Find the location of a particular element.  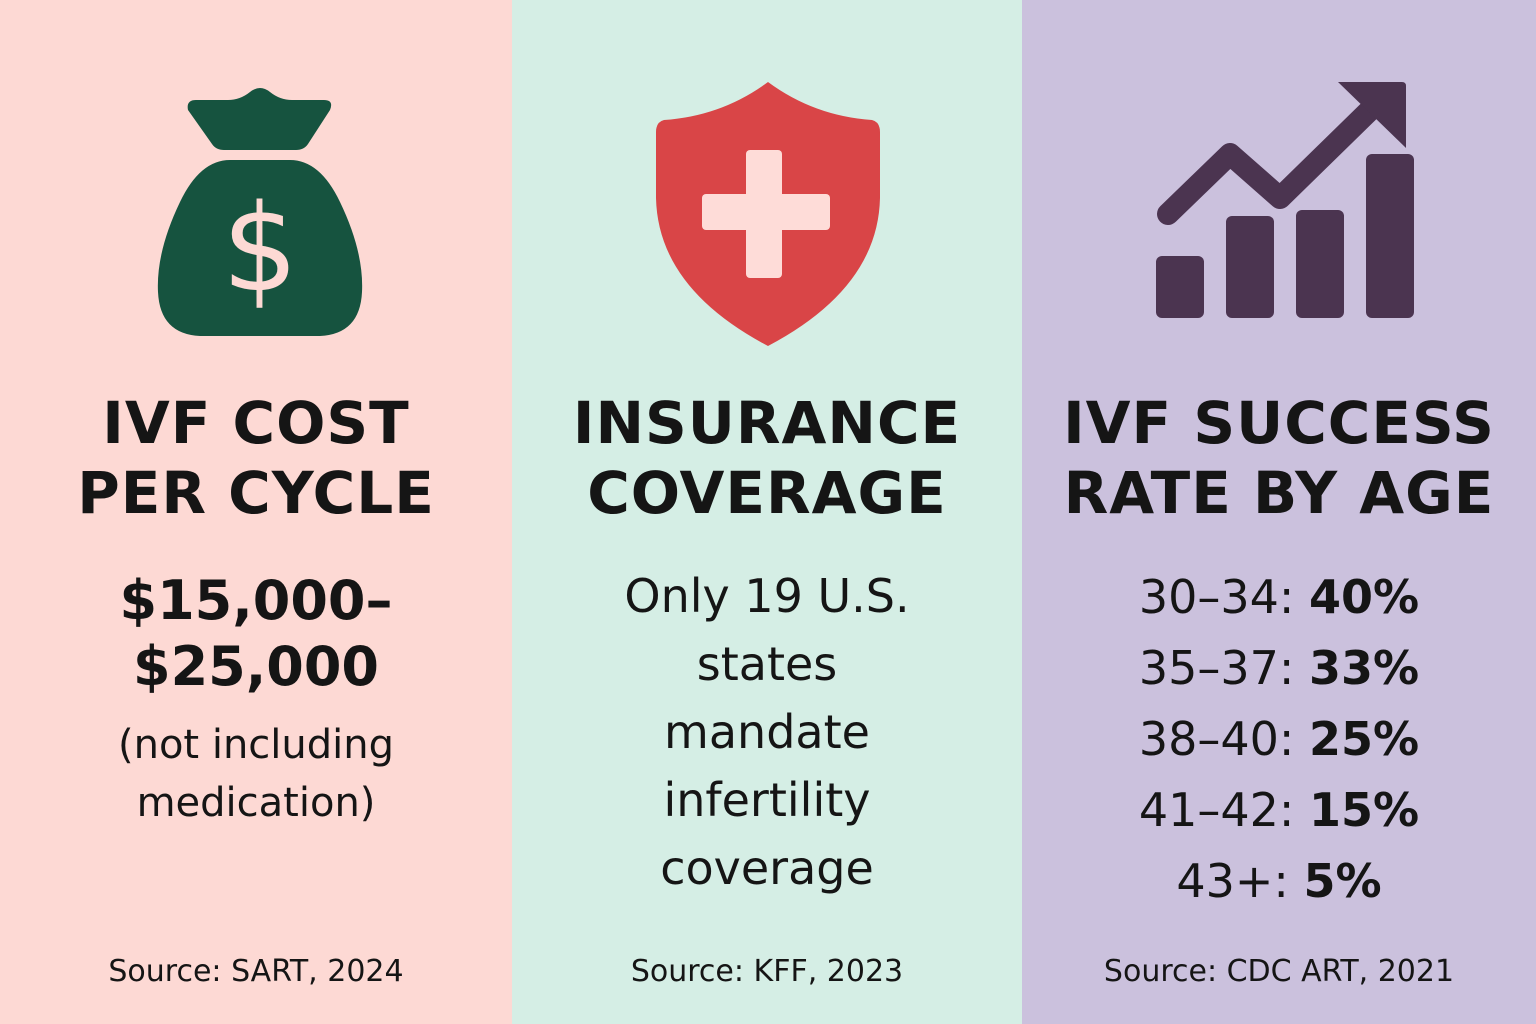

cost-amount: $15,000– $25,000 is located at coordinates (256, 634).